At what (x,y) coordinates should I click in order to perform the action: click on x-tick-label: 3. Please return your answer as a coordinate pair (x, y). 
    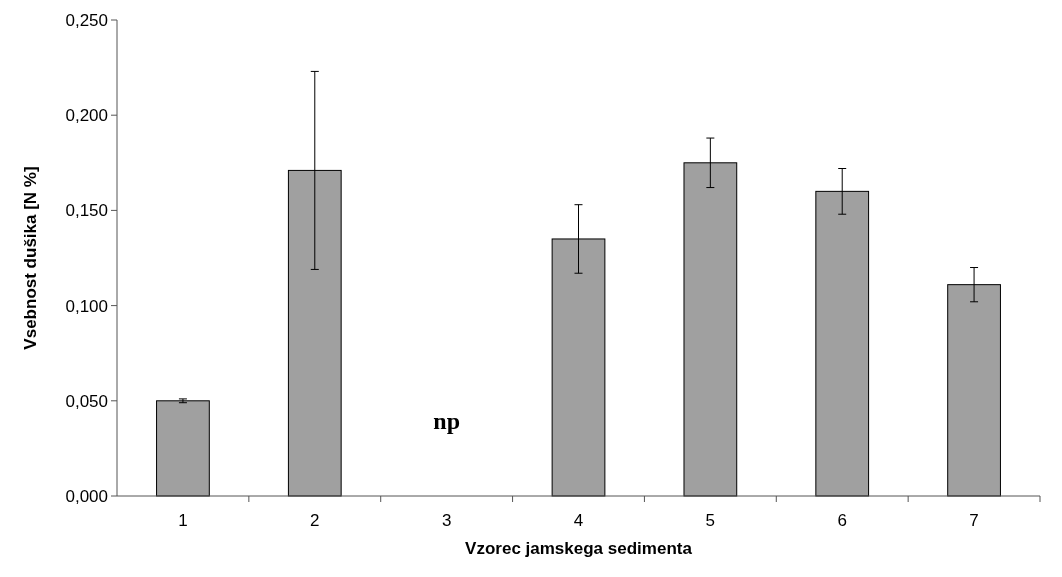
    Looking at the image, I should click on (446, 520).